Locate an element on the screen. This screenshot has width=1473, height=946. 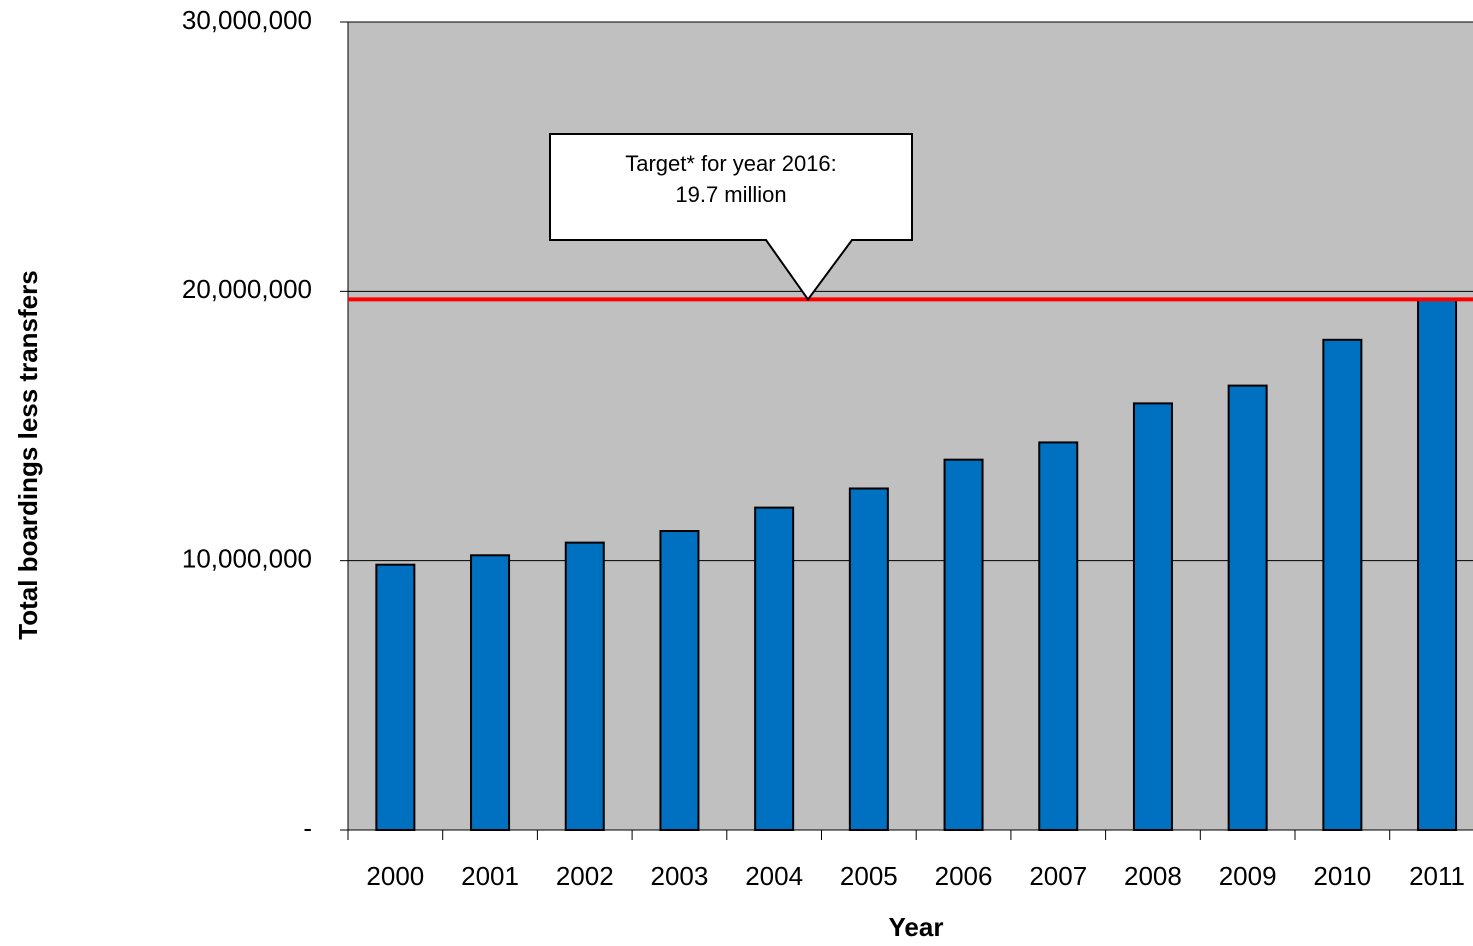
x-tick-label: 2006 is located at coordinates (964, 876).